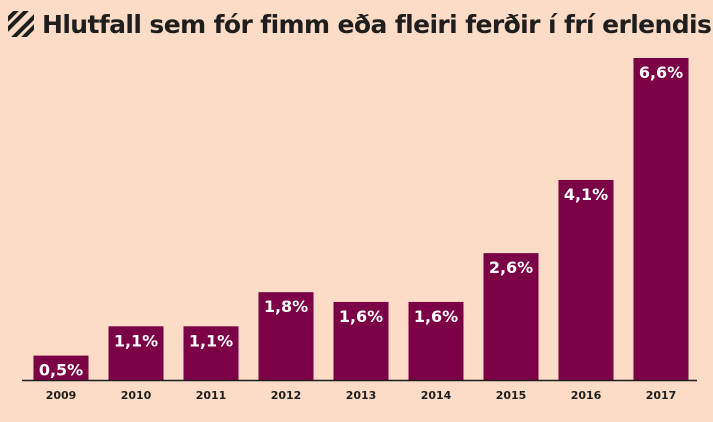  What do you see at coordinates (586, 395) in the screenshot?
I see `x-tick-label-2016: 2016` at bounding box center [586, 395].